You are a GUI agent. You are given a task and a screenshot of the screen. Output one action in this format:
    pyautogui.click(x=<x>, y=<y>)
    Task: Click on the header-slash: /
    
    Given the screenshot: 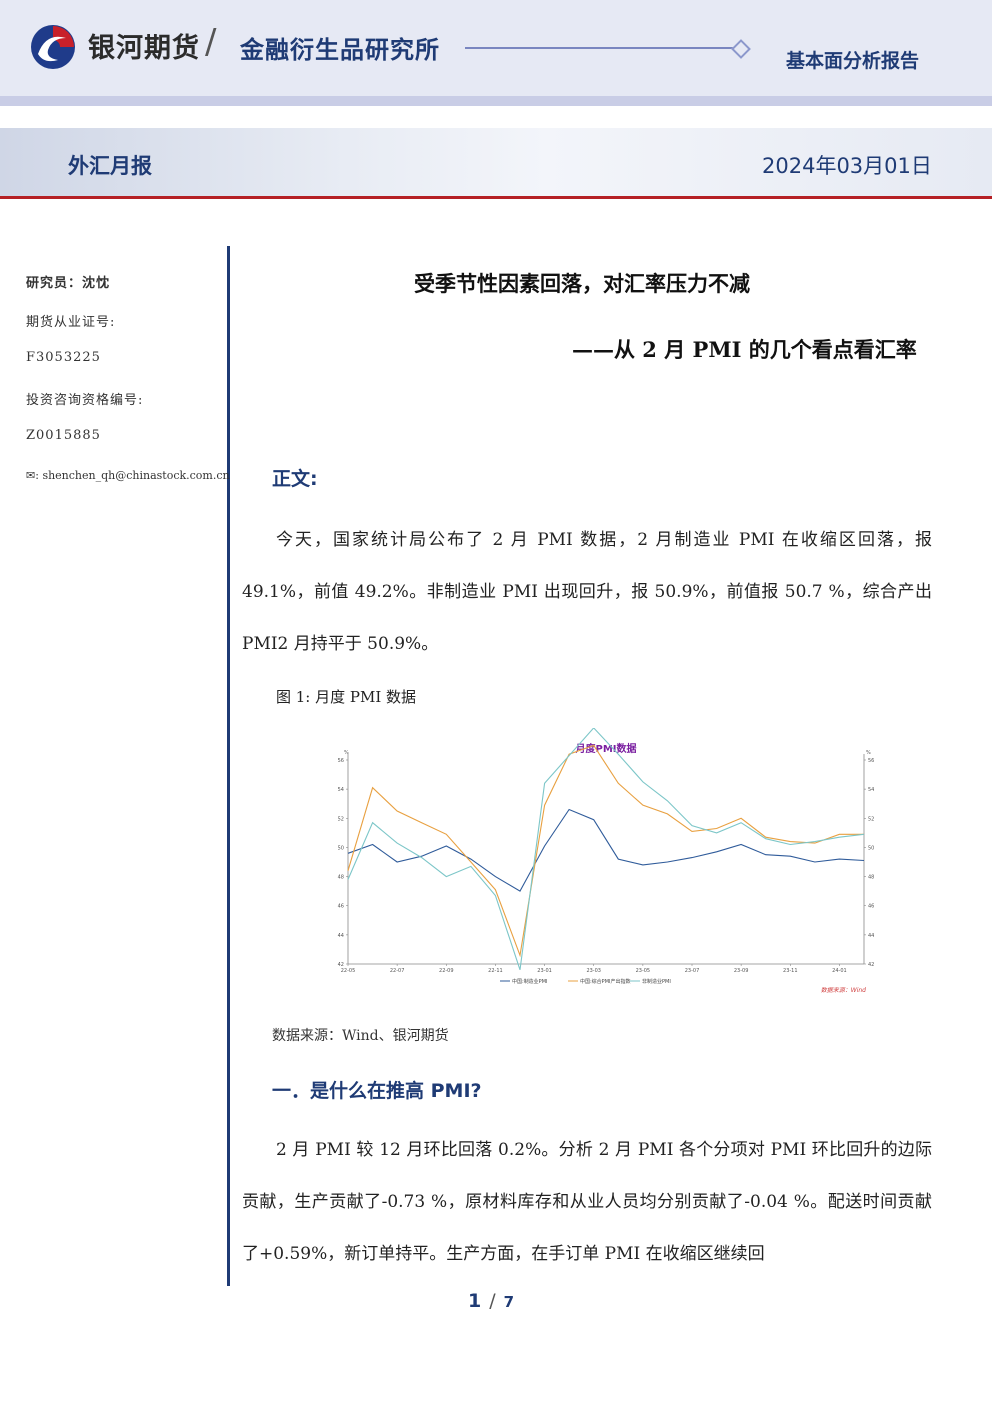 What is the action you would take?
    pyautogui.click(x=211, y=42)
    